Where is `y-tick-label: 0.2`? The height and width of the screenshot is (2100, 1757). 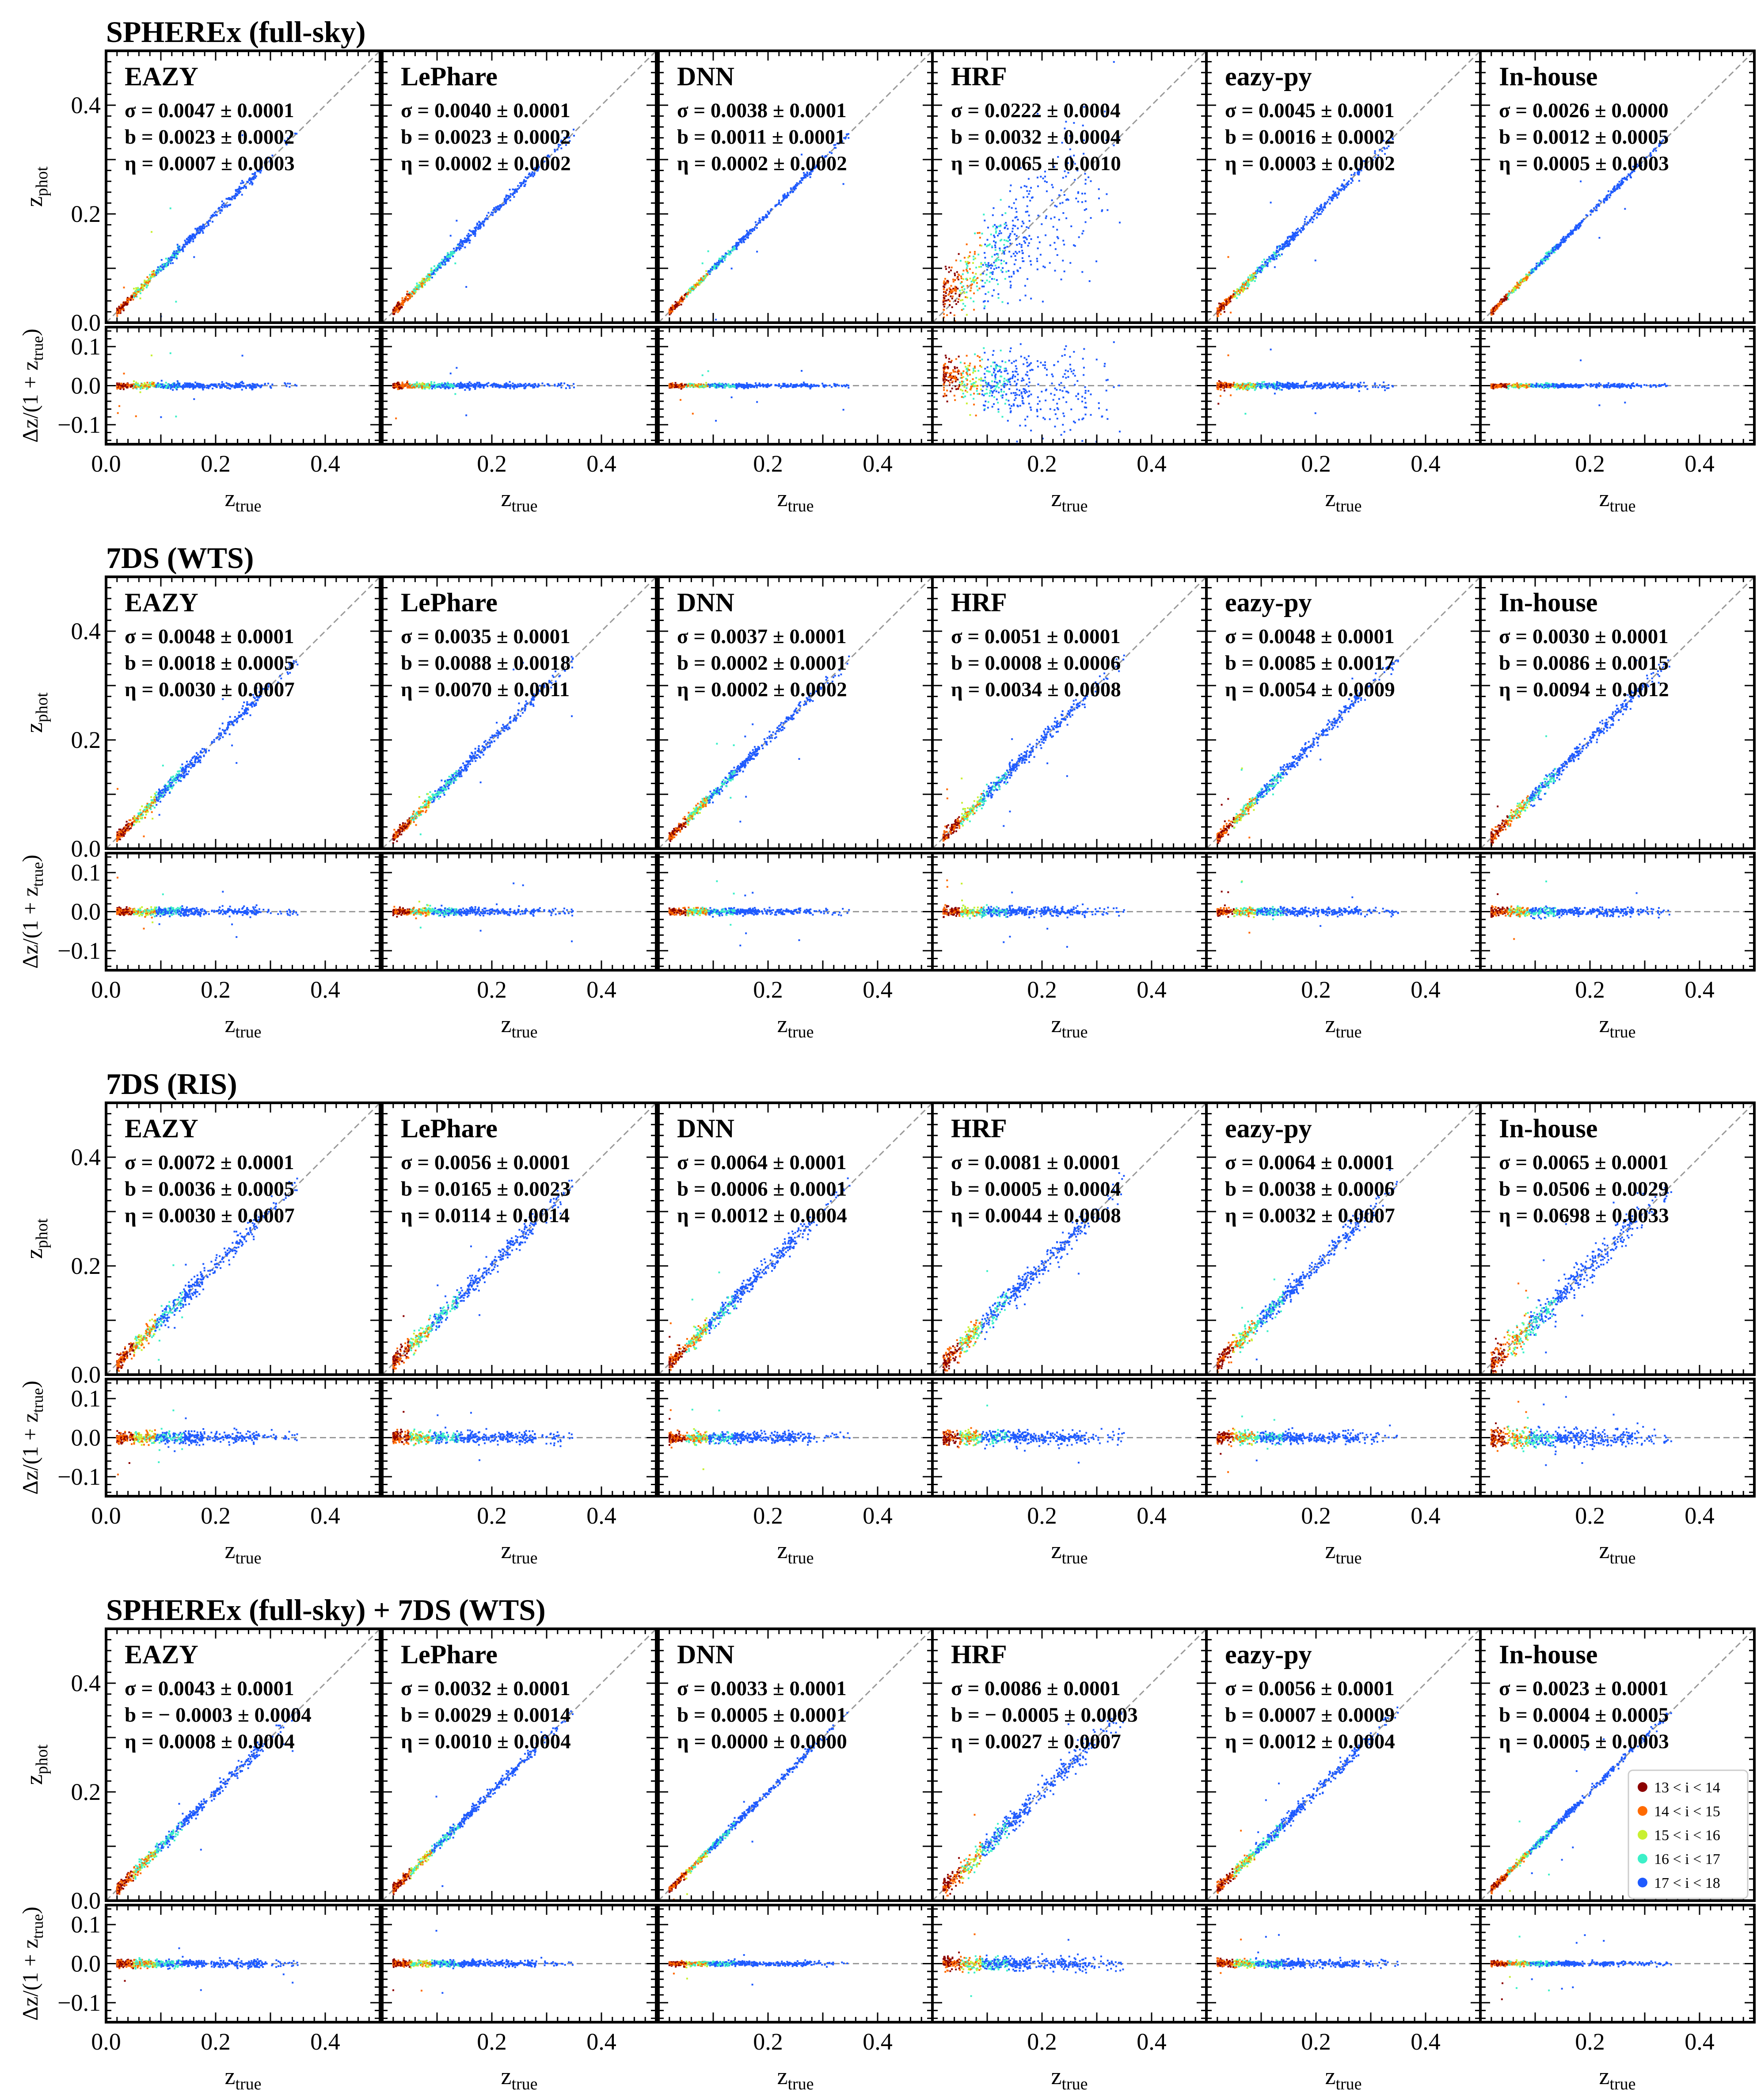 y-tick-label: 0.2 is located at coordinates (86, 214).